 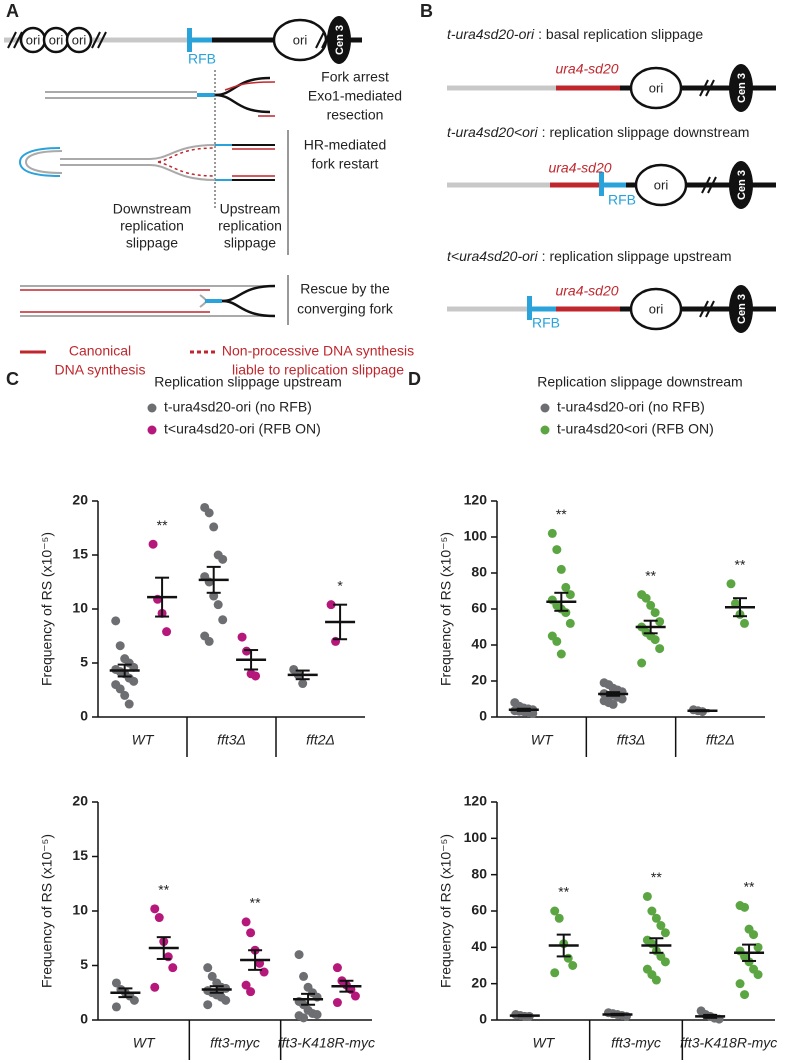 I want to click on x-tick-label: fft3-K418R-myc, so click(x=728, y=1043).